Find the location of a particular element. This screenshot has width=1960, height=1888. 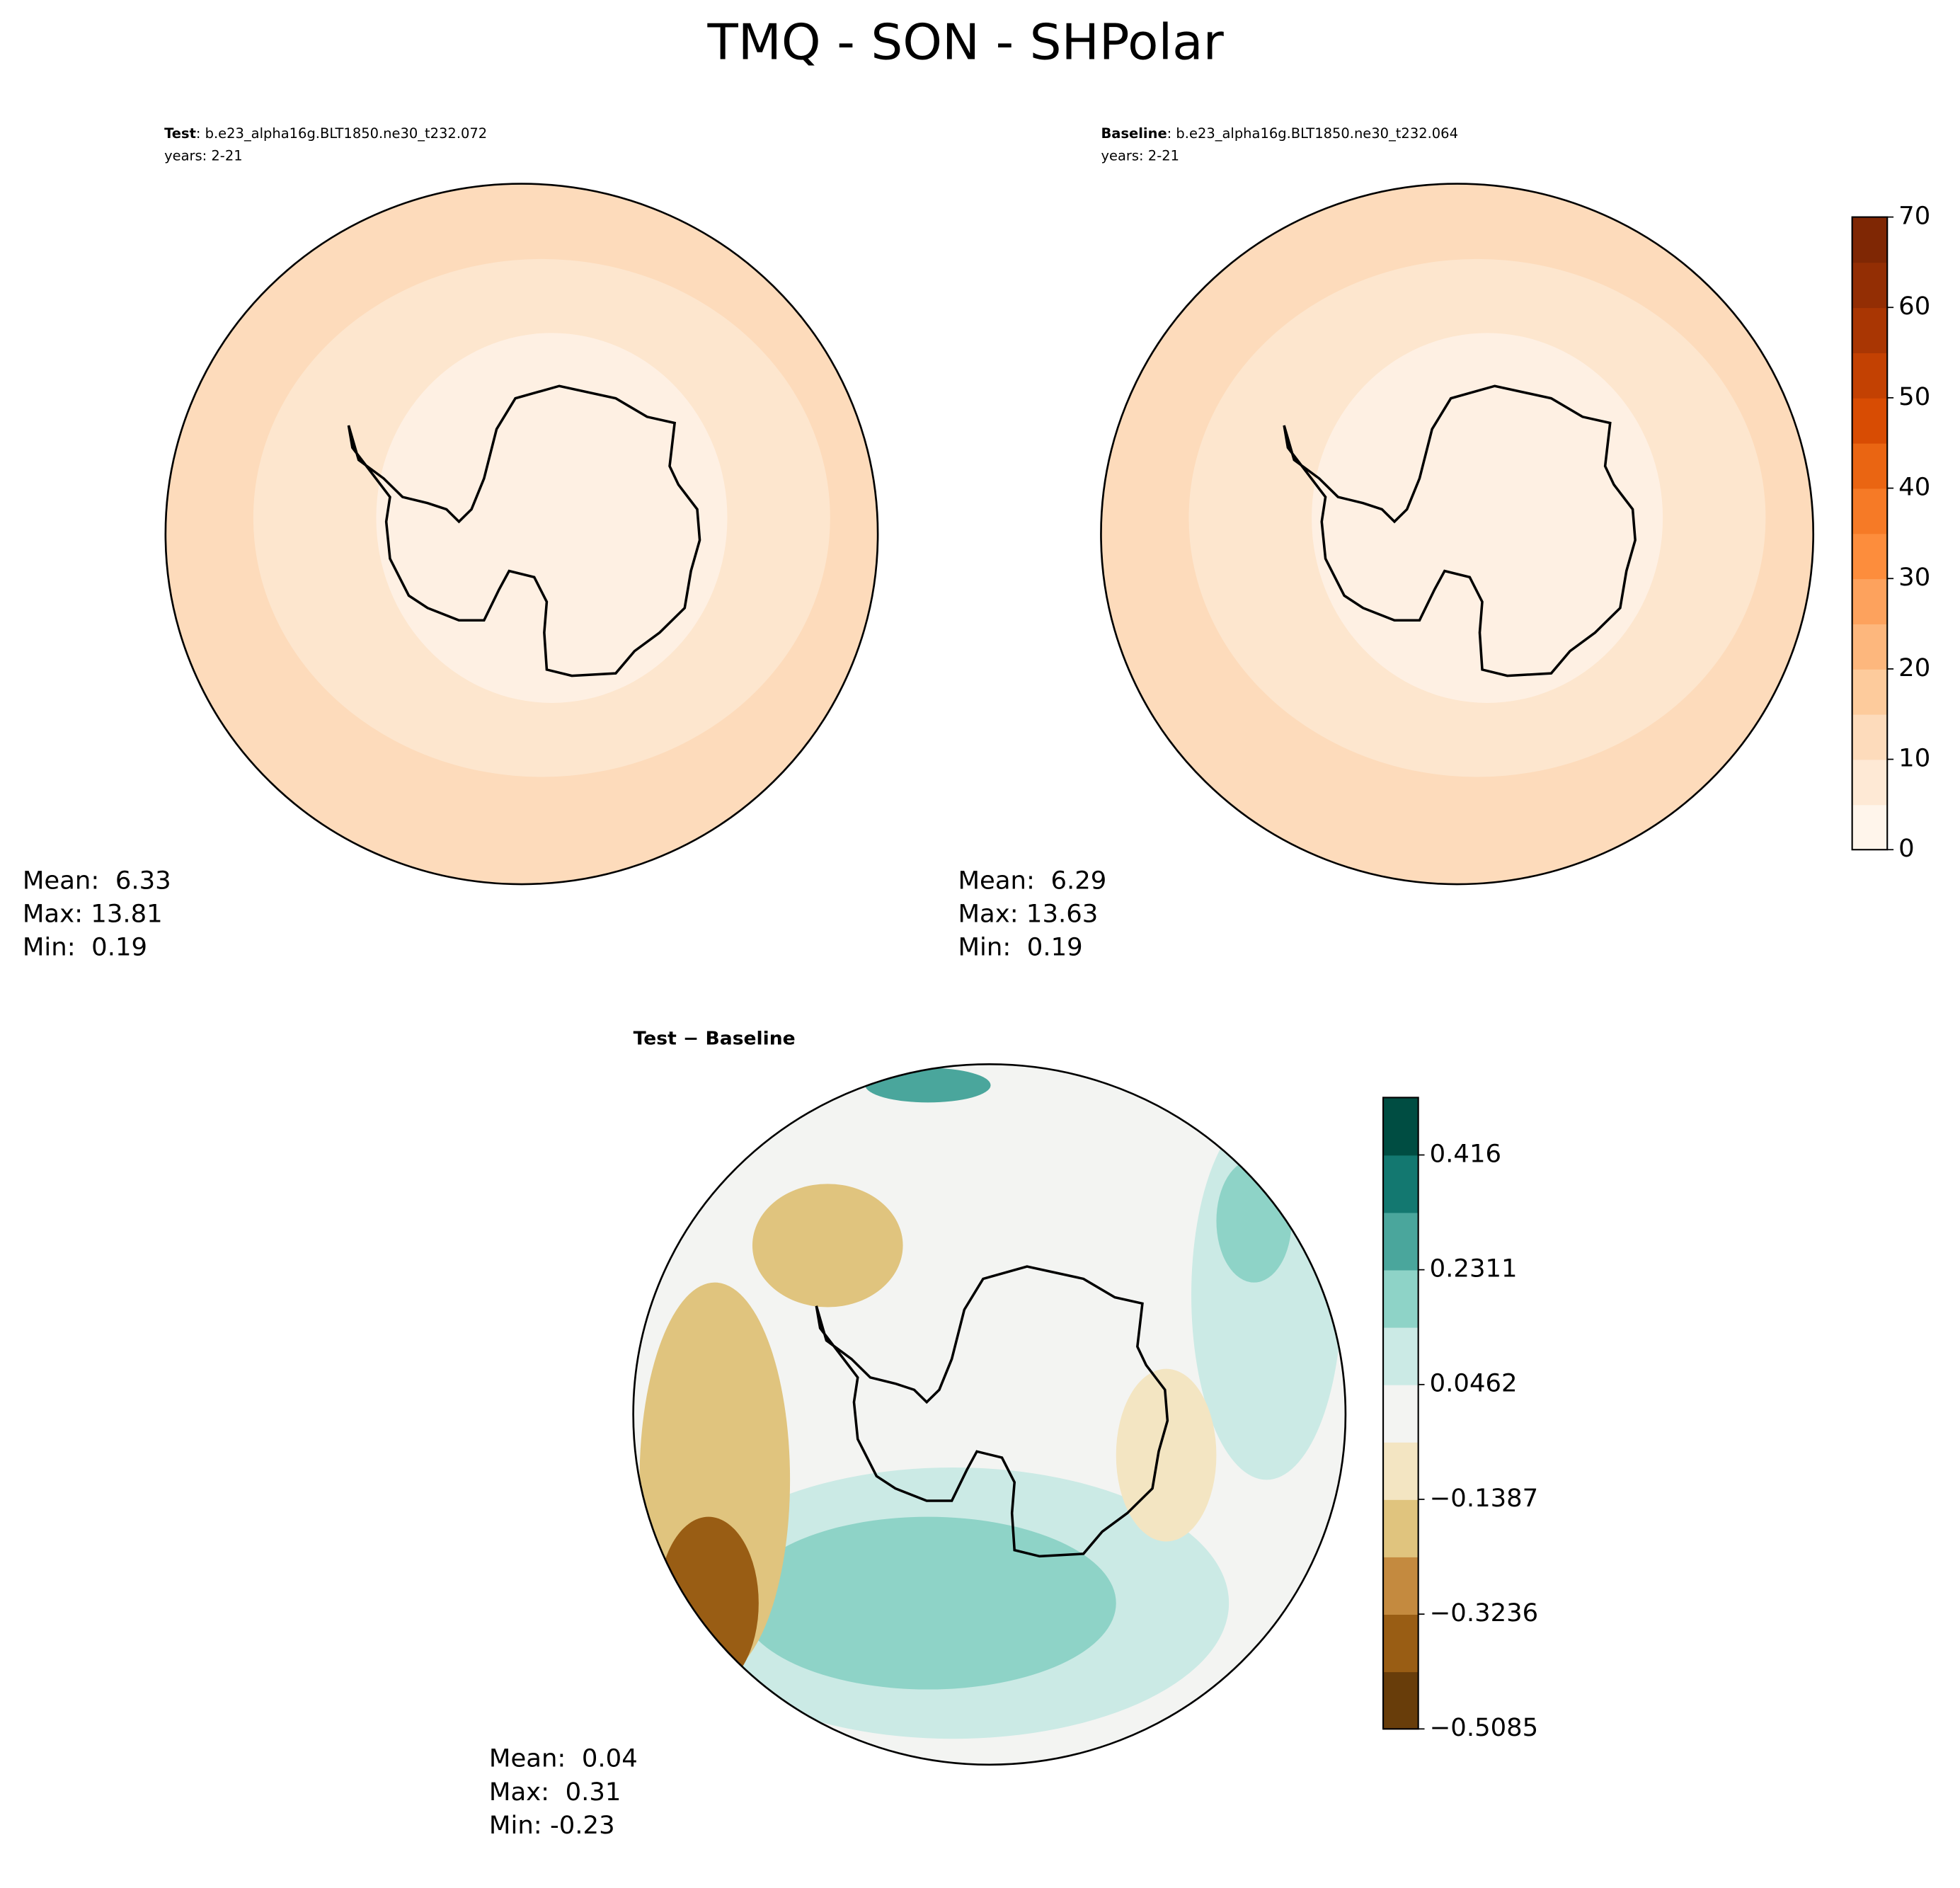

panel-run: : b.e23_alpha16g.BLT1850.ne30_t232.064 is located at coordinates (1312, 133).